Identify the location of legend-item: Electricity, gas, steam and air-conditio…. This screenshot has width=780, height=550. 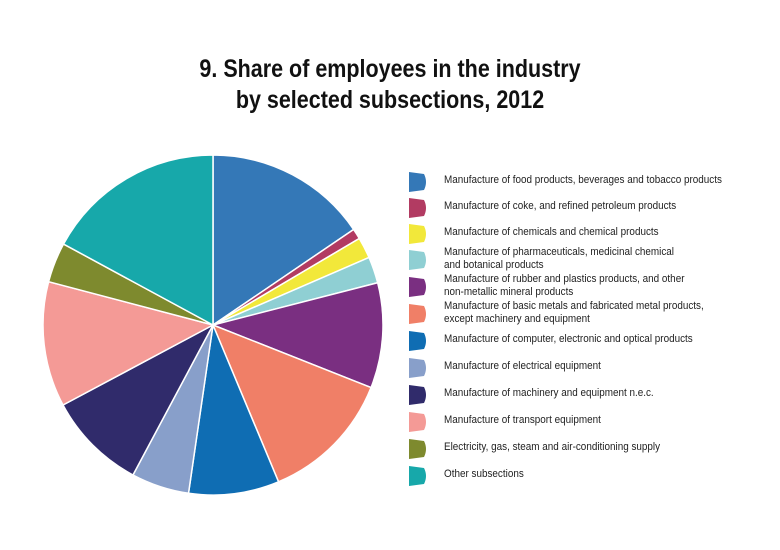
(591, 448).